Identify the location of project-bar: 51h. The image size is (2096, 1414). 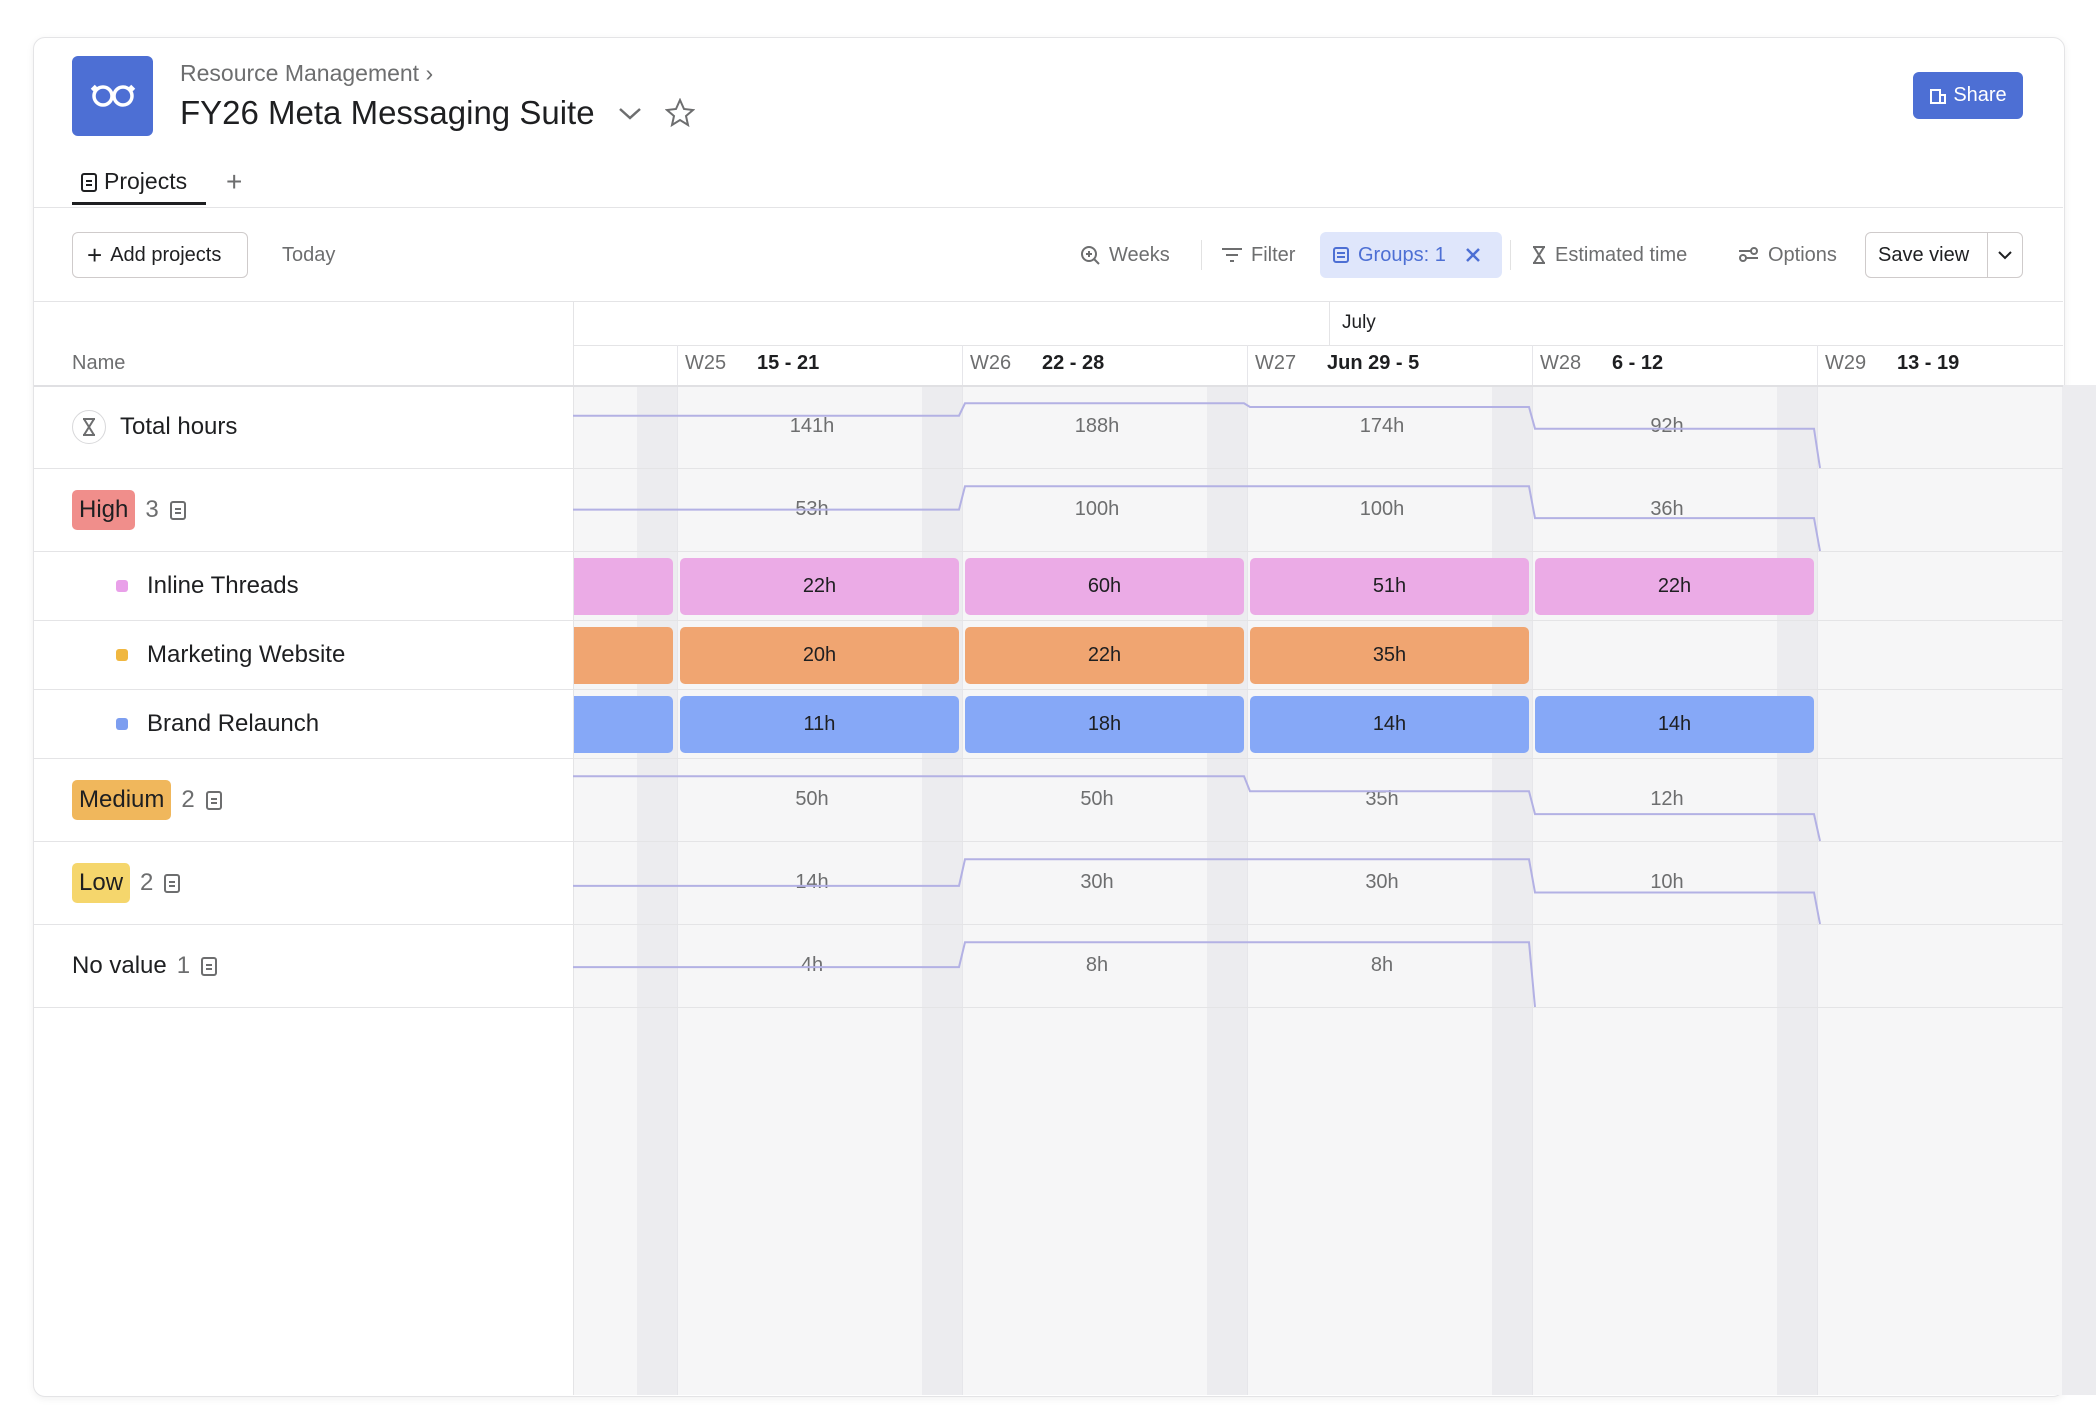
(1389, 586).